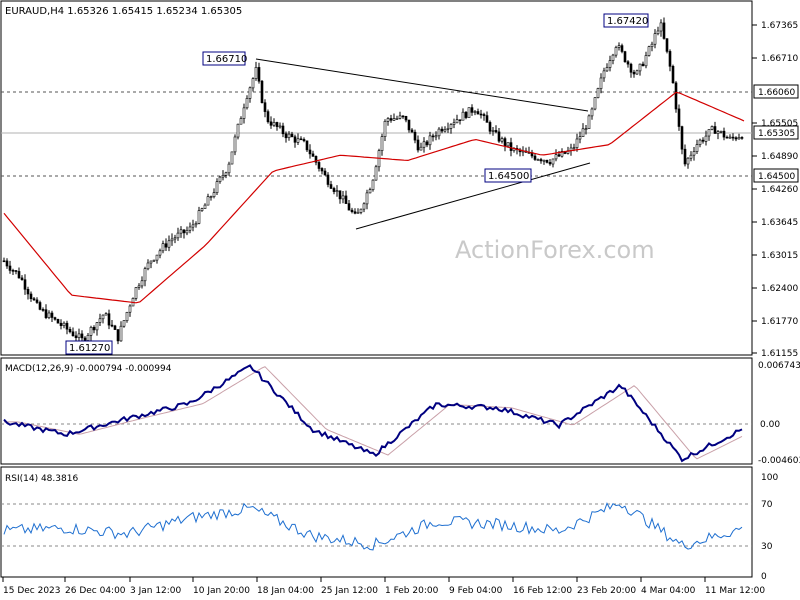  I want to click on price-tick-last: 1.65305, so click(776, 134).